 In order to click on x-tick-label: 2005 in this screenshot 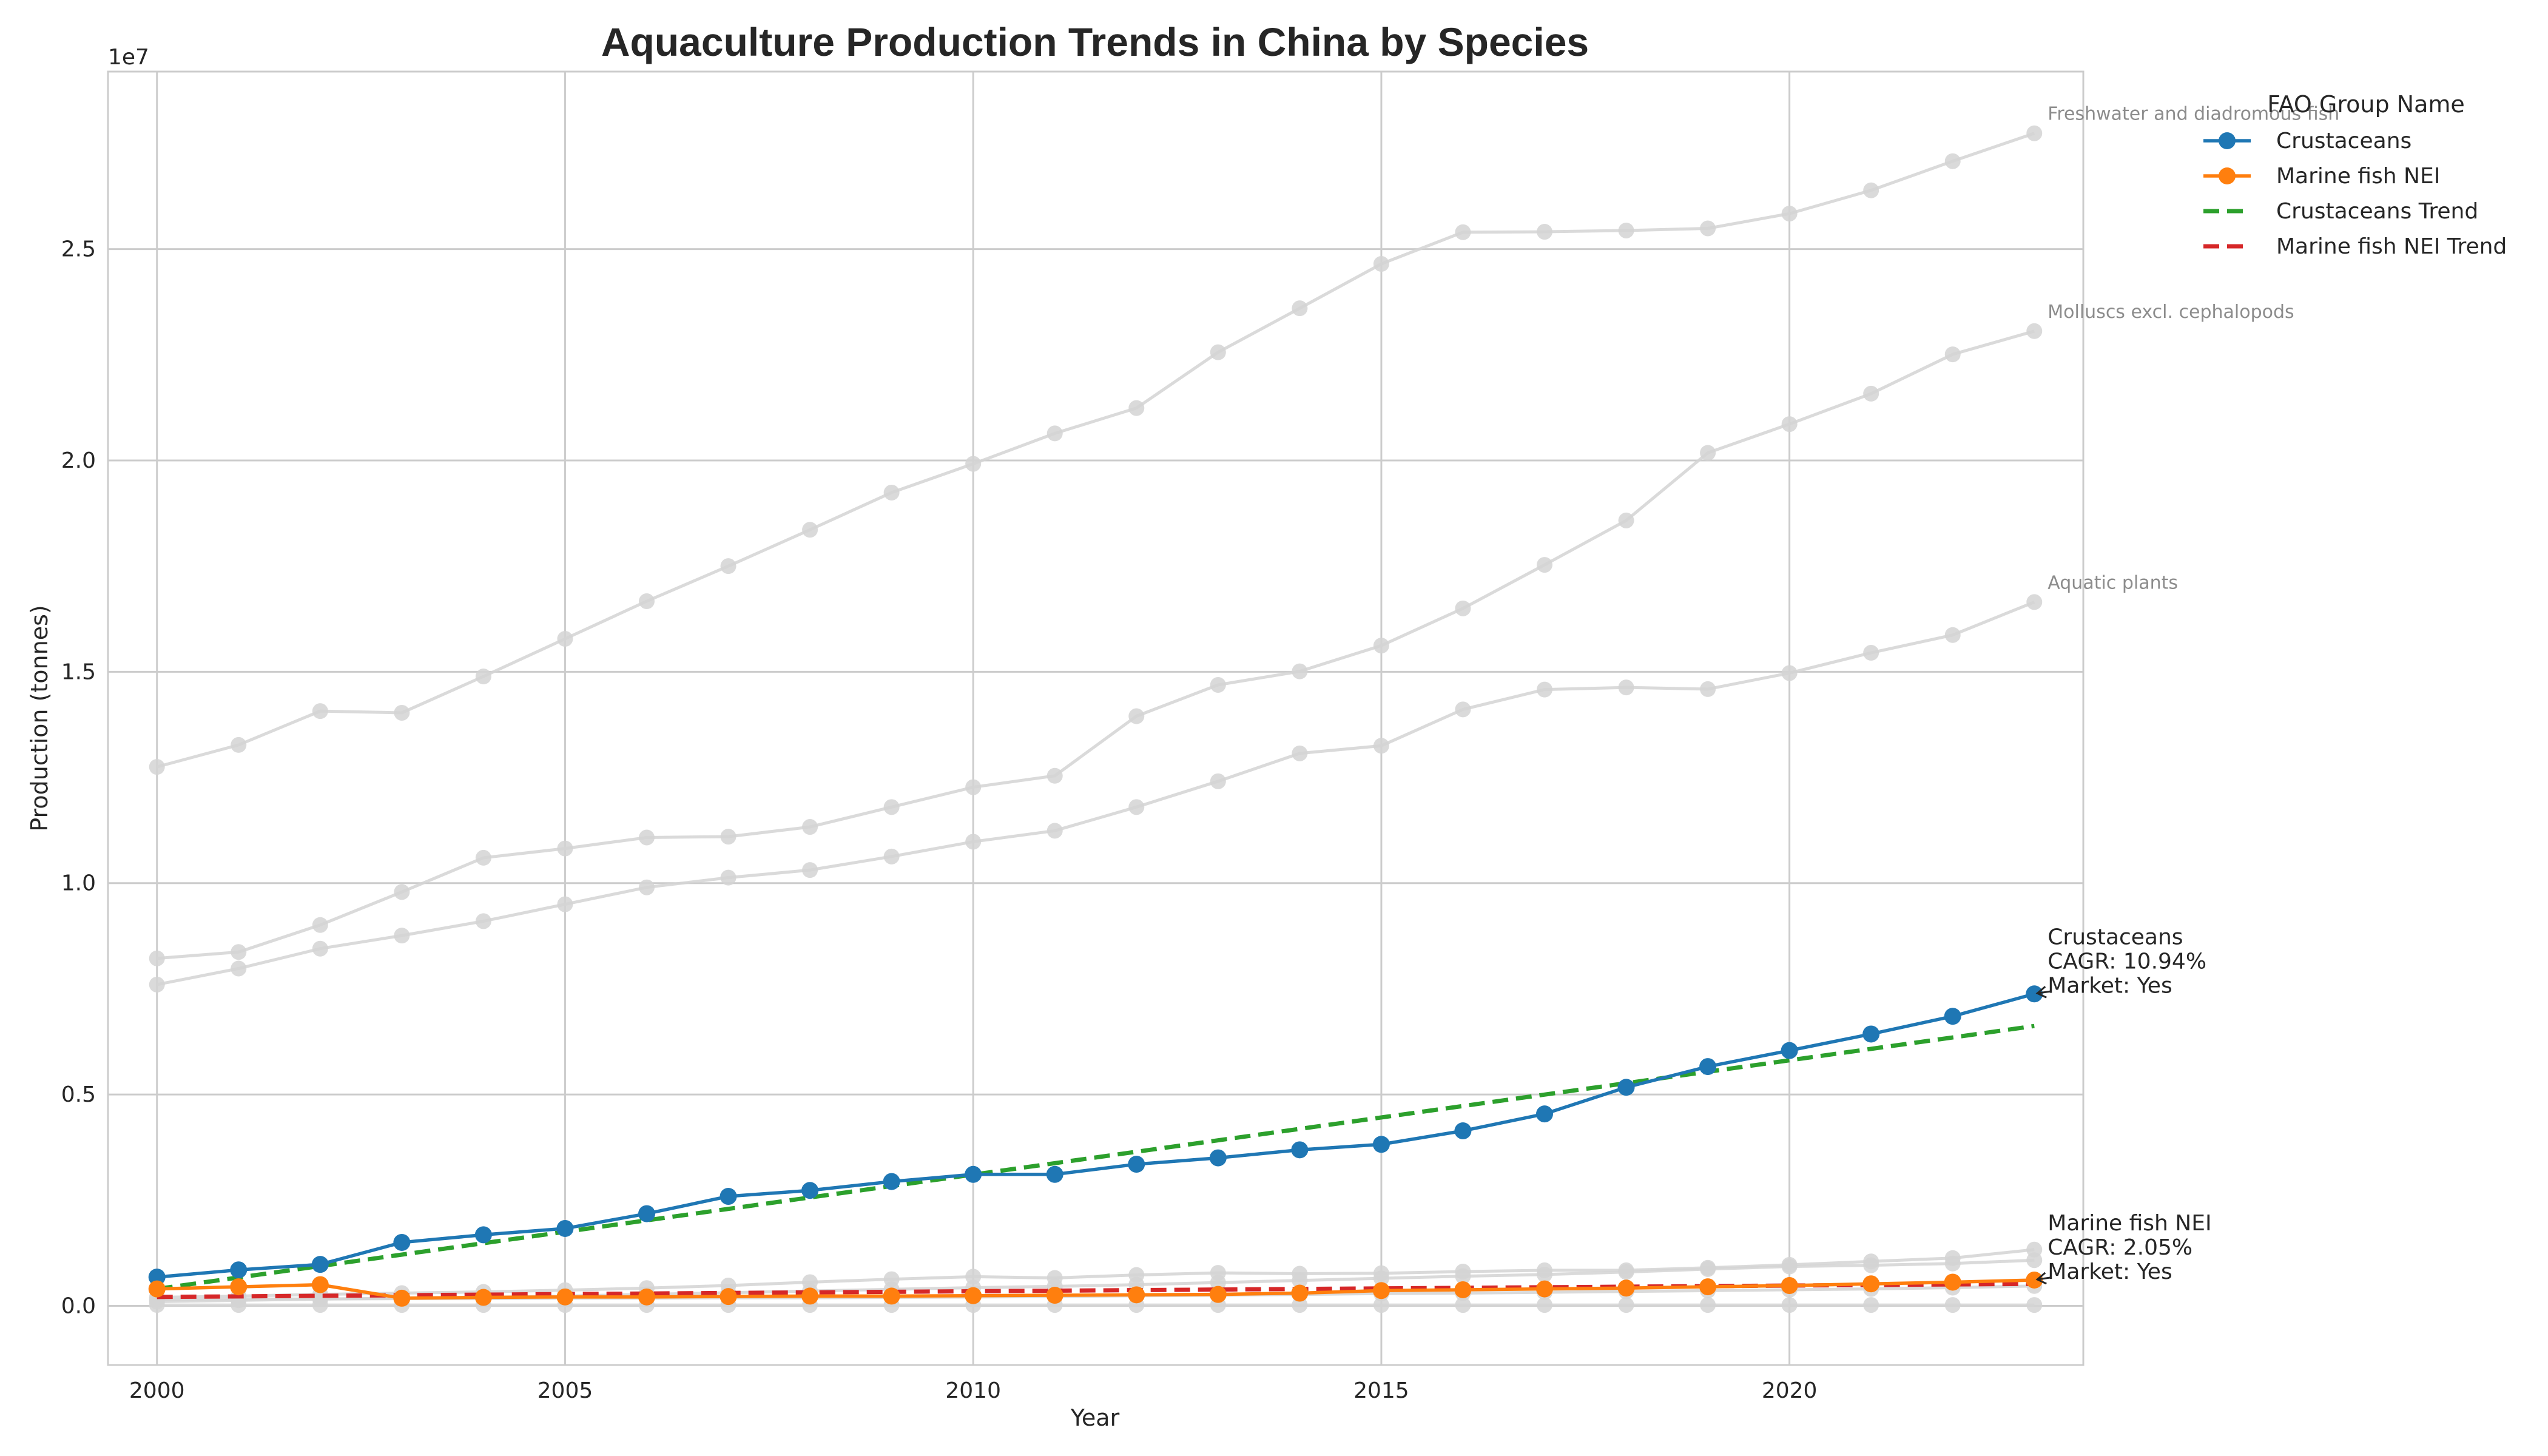, I will do `click(565, 1390)`.